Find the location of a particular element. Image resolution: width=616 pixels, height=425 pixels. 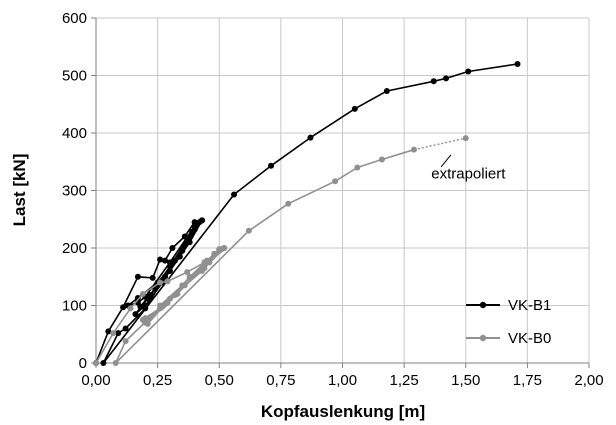

x-tick-label: 0,25 is located at coordinates (157, 380).